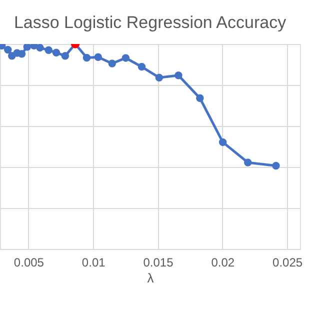  Describe the element at coordinates (29, 263) in the screenshot. I see `x-tick-label: 0.005` at that location.